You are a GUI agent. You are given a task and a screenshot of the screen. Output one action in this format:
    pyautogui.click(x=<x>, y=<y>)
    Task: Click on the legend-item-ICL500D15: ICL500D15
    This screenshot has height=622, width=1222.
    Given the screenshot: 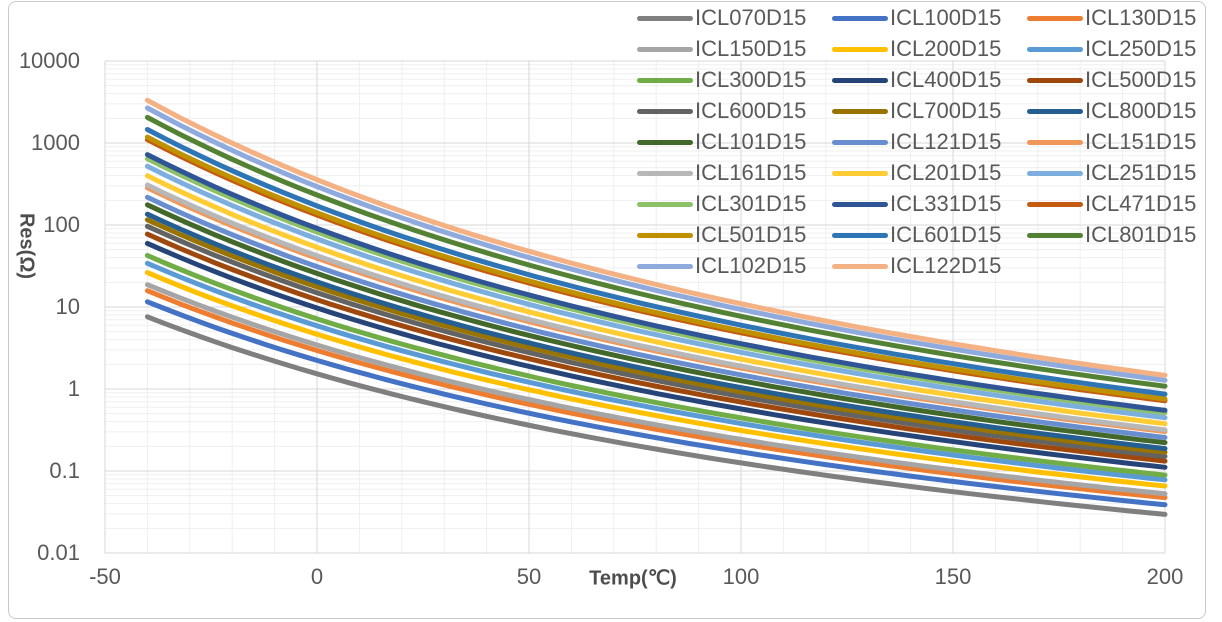 What is the action you would take?
    pyautogui.click(x=1111, y=80)
    